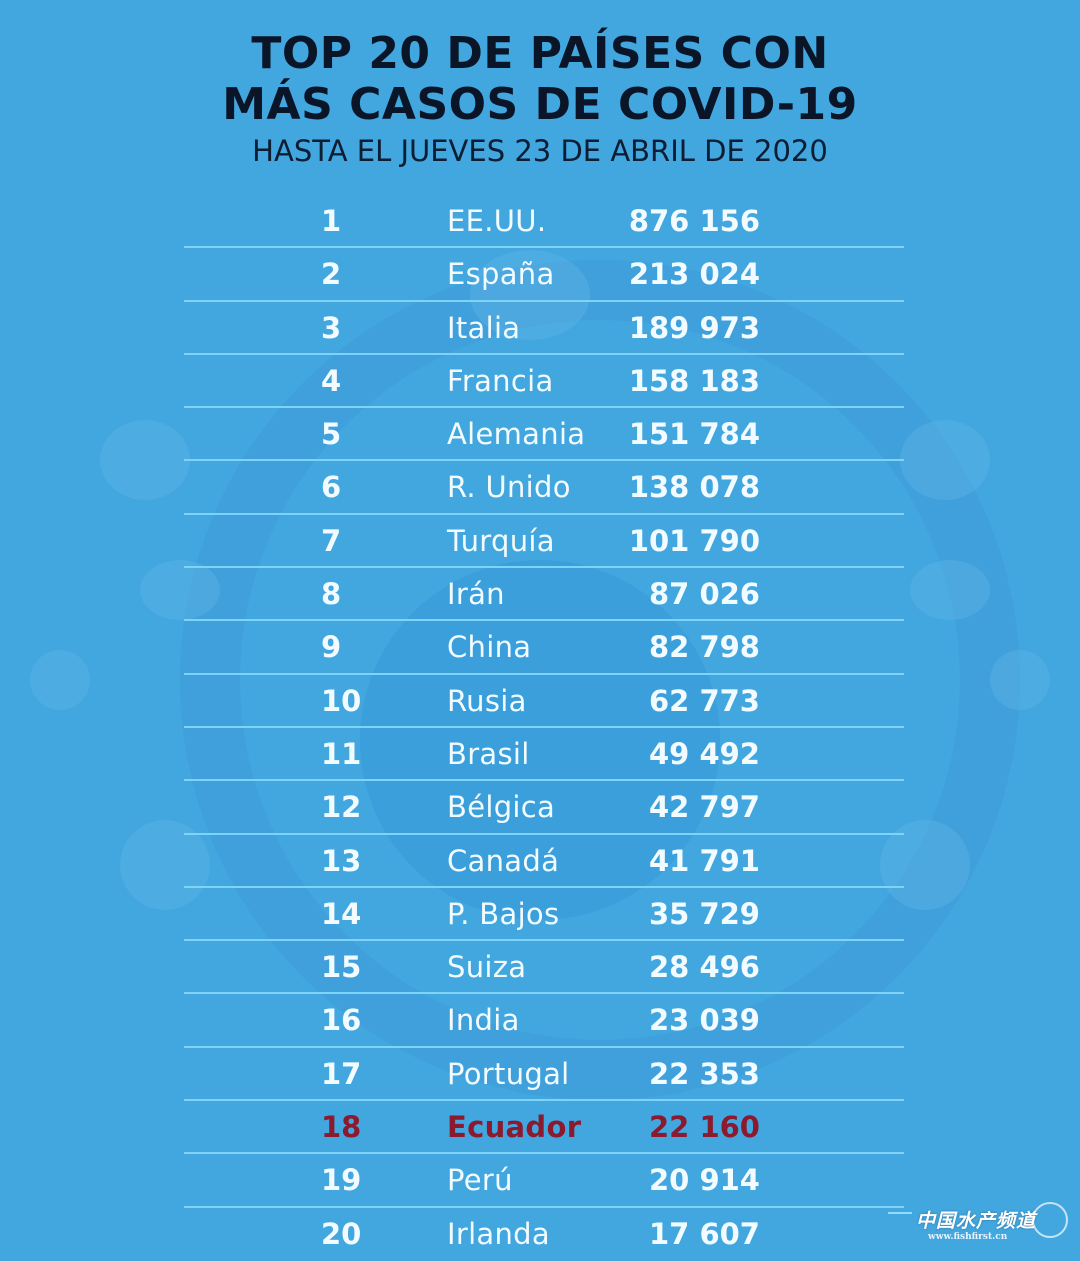 This screenshot has height=1261, width=1080. I want to click on table-row: 19 Perú 20 914, so click(544, 1181).